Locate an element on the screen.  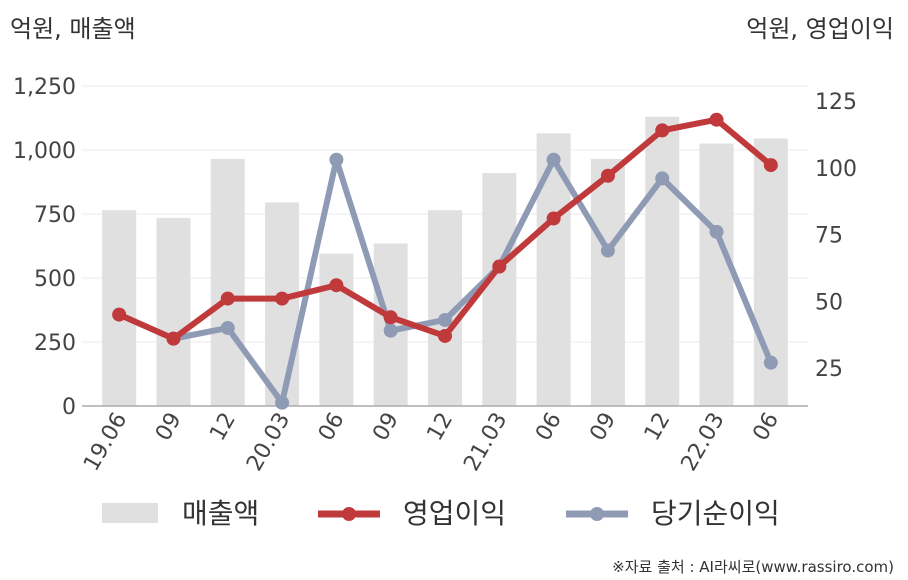
x-axis-ticks: 19.06 09 12 20.03 06 09 12 21.03 06 09 12 22.03 06 is located at coordinates (431, 442).